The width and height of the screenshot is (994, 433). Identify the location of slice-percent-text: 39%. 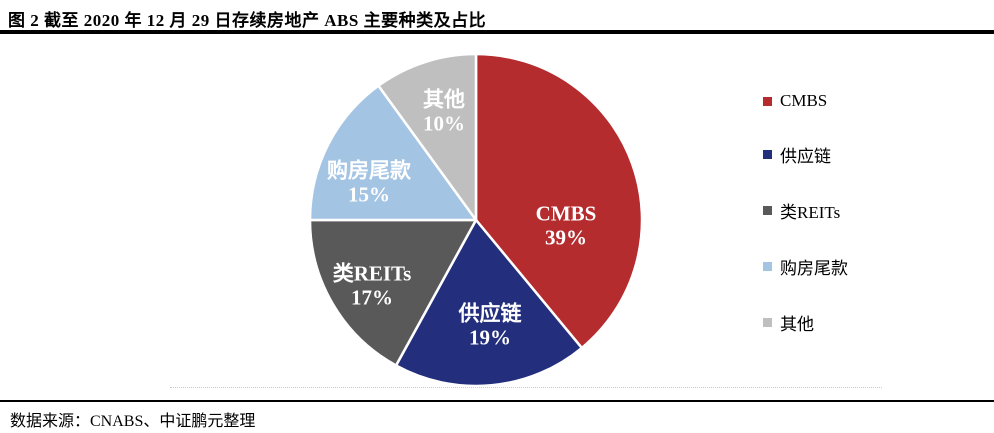
(566, 237).